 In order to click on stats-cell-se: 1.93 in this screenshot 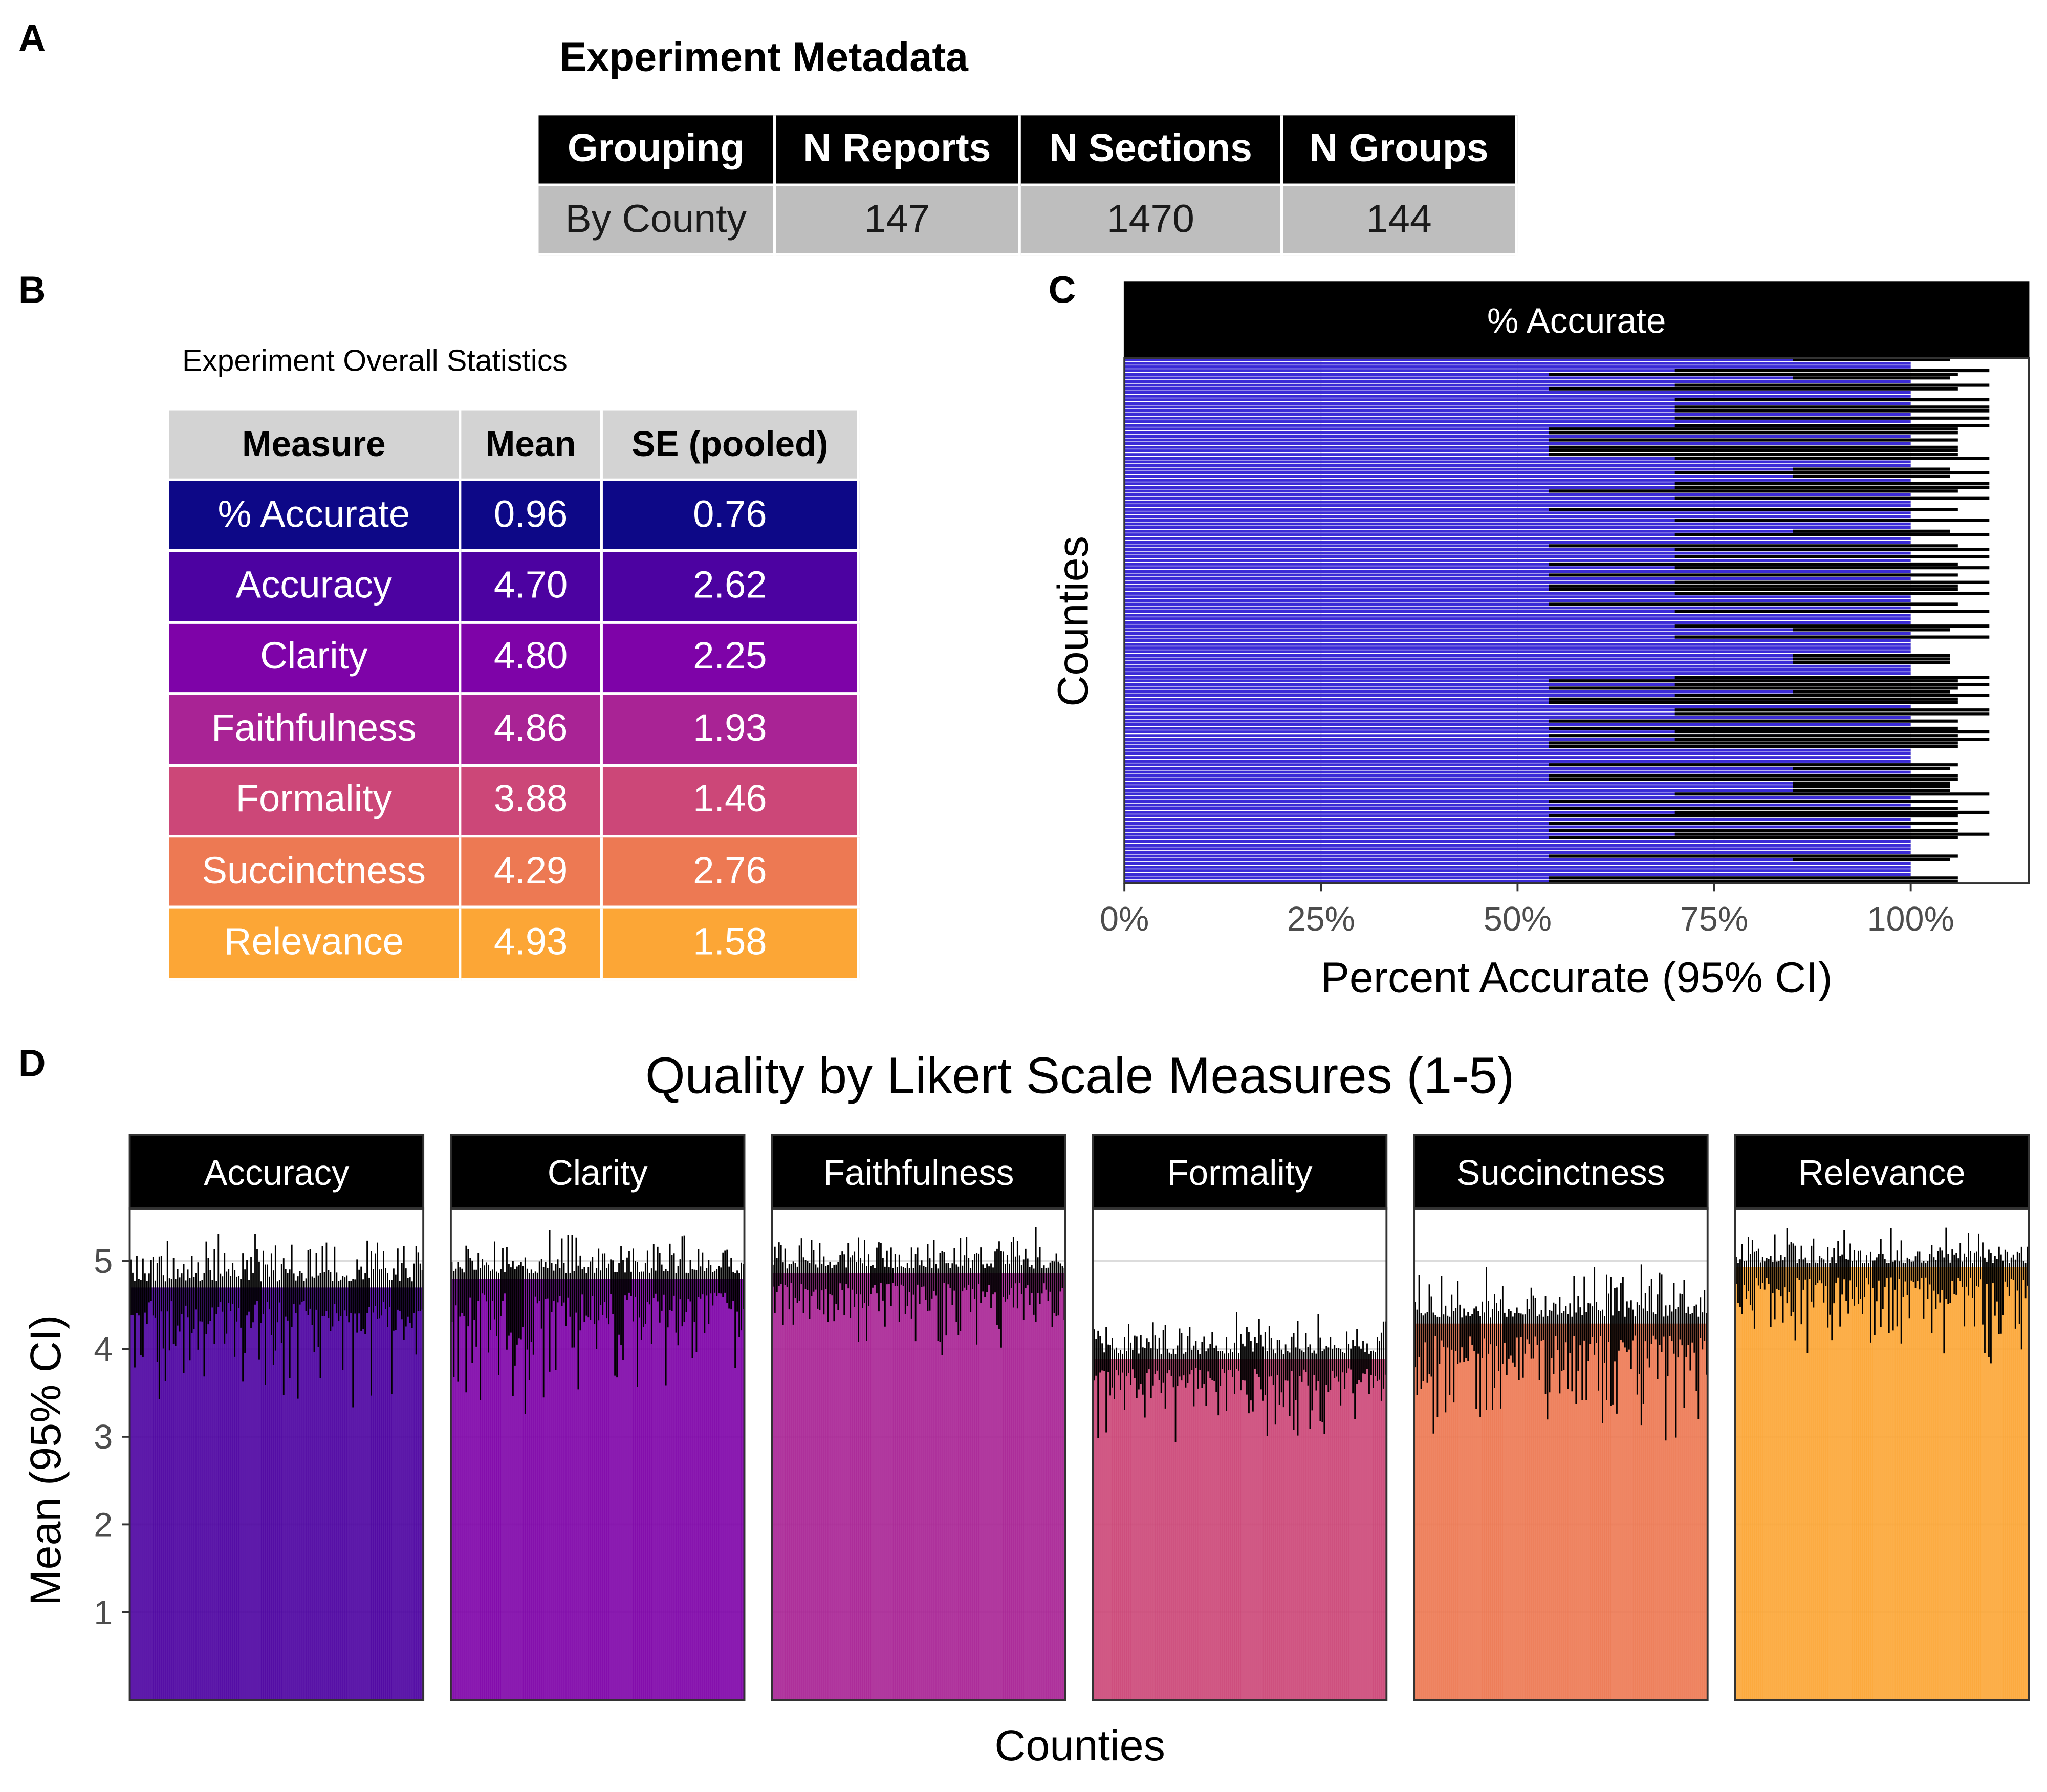, I will do `click(731, 731)`.